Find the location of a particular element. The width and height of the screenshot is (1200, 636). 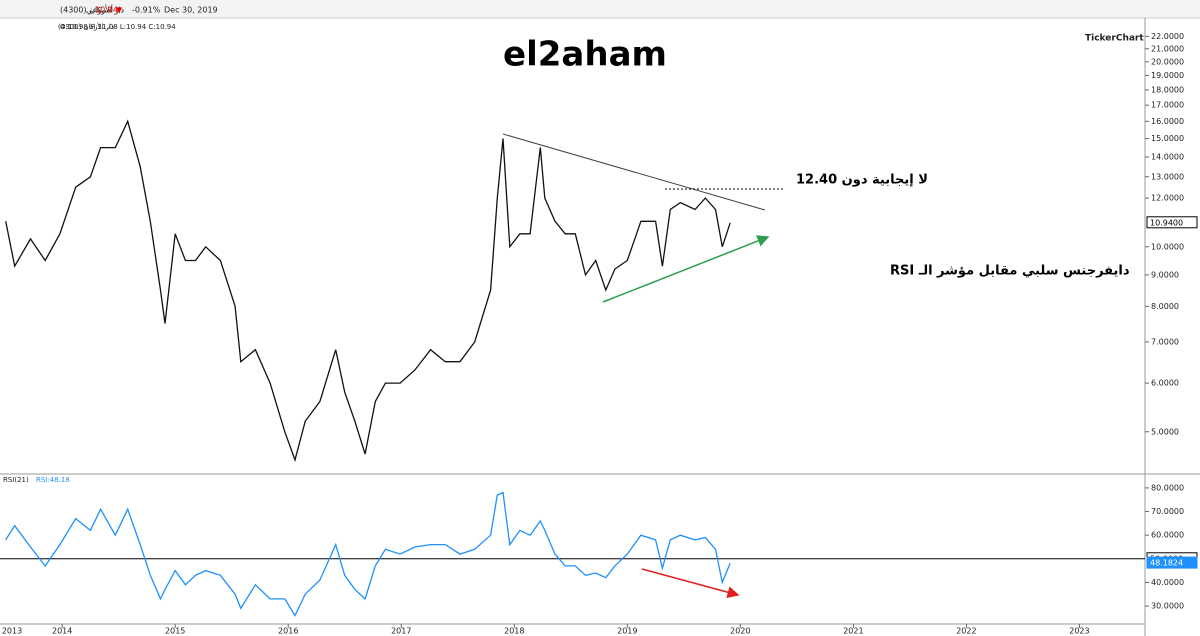

y-tick-label: 13.0000 is located at coordinates (1167, 176).